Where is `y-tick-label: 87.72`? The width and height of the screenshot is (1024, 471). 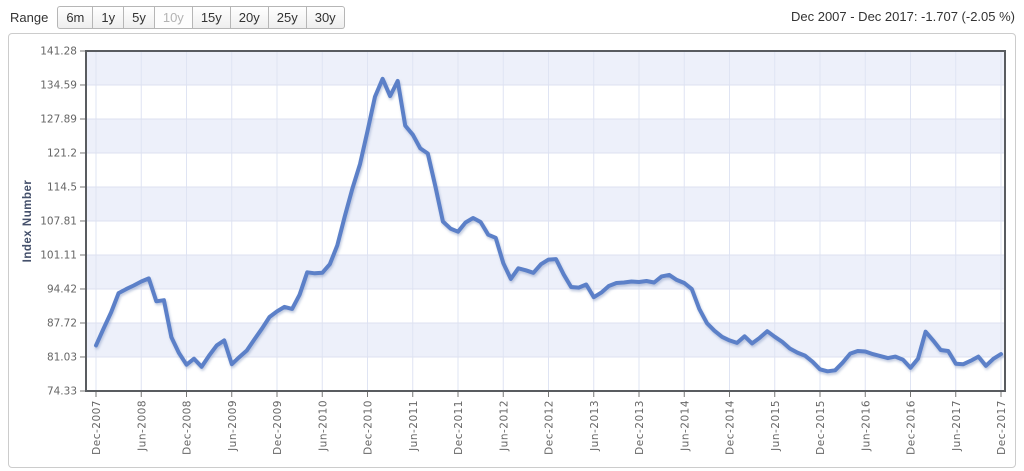 y-tick-label: 87.72 is located at coordinates (62, 324).